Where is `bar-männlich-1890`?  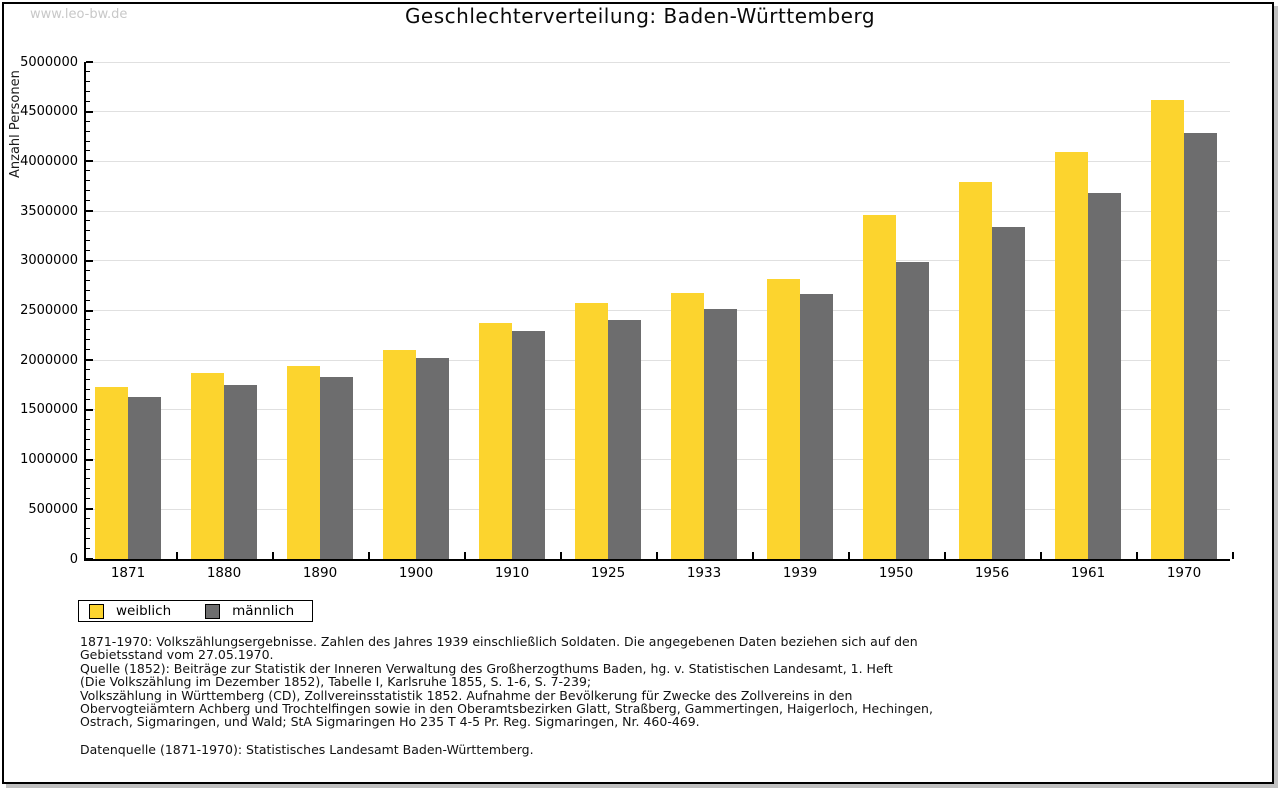 bar-männlich-1890 is located at coordinates (336, 468).